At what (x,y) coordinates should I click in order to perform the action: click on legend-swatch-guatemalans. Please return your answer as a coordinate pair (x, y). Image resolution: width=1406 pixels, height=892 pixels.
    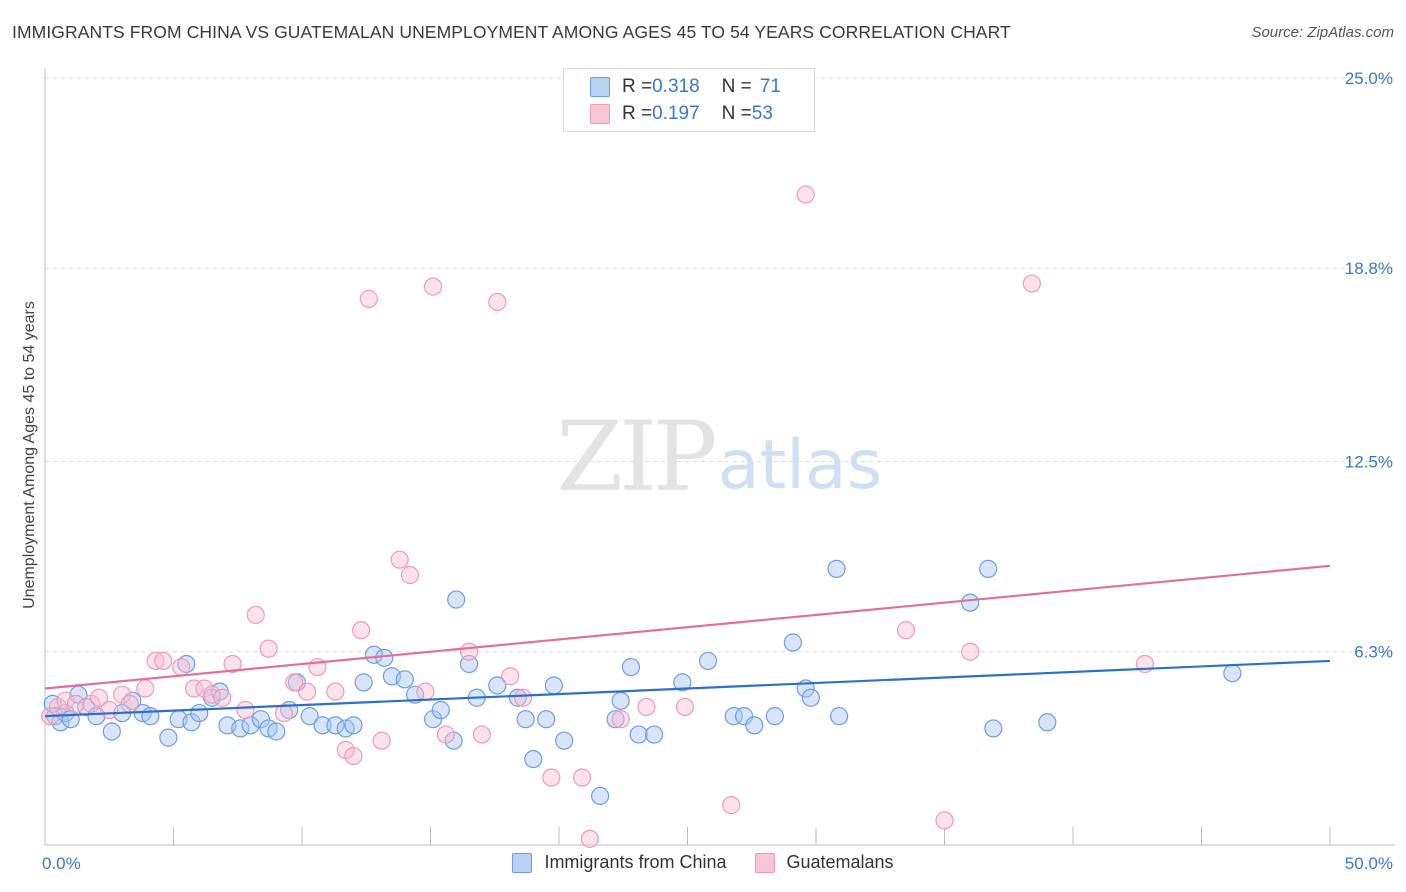
    Looking at the image, I should click on (600, 114).